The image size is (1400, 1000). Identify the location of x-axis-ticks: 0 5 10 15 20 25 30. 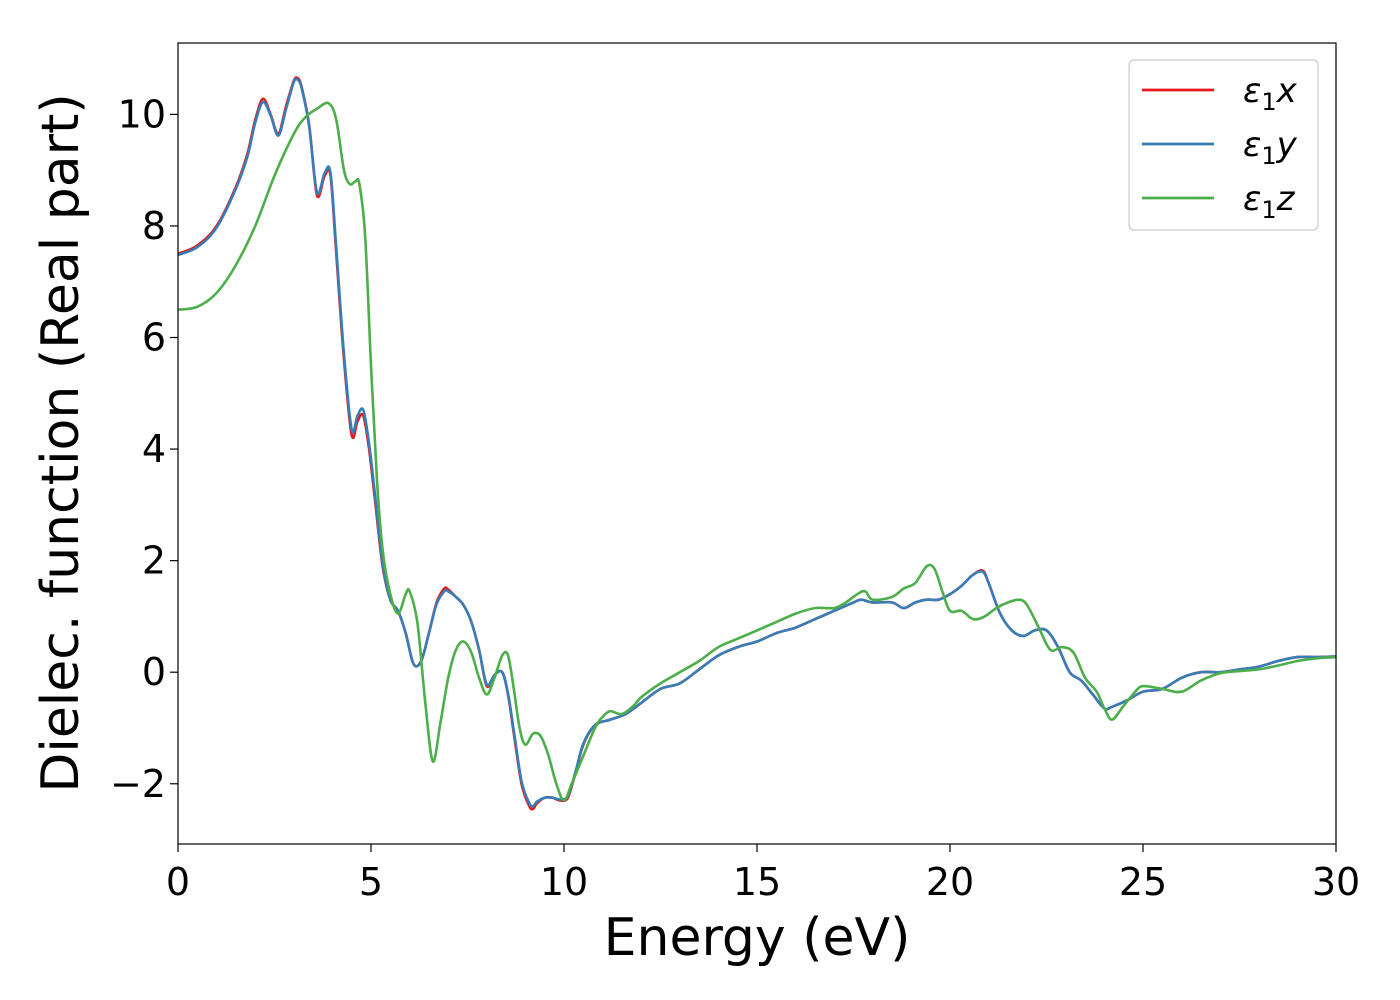
(763, 874).